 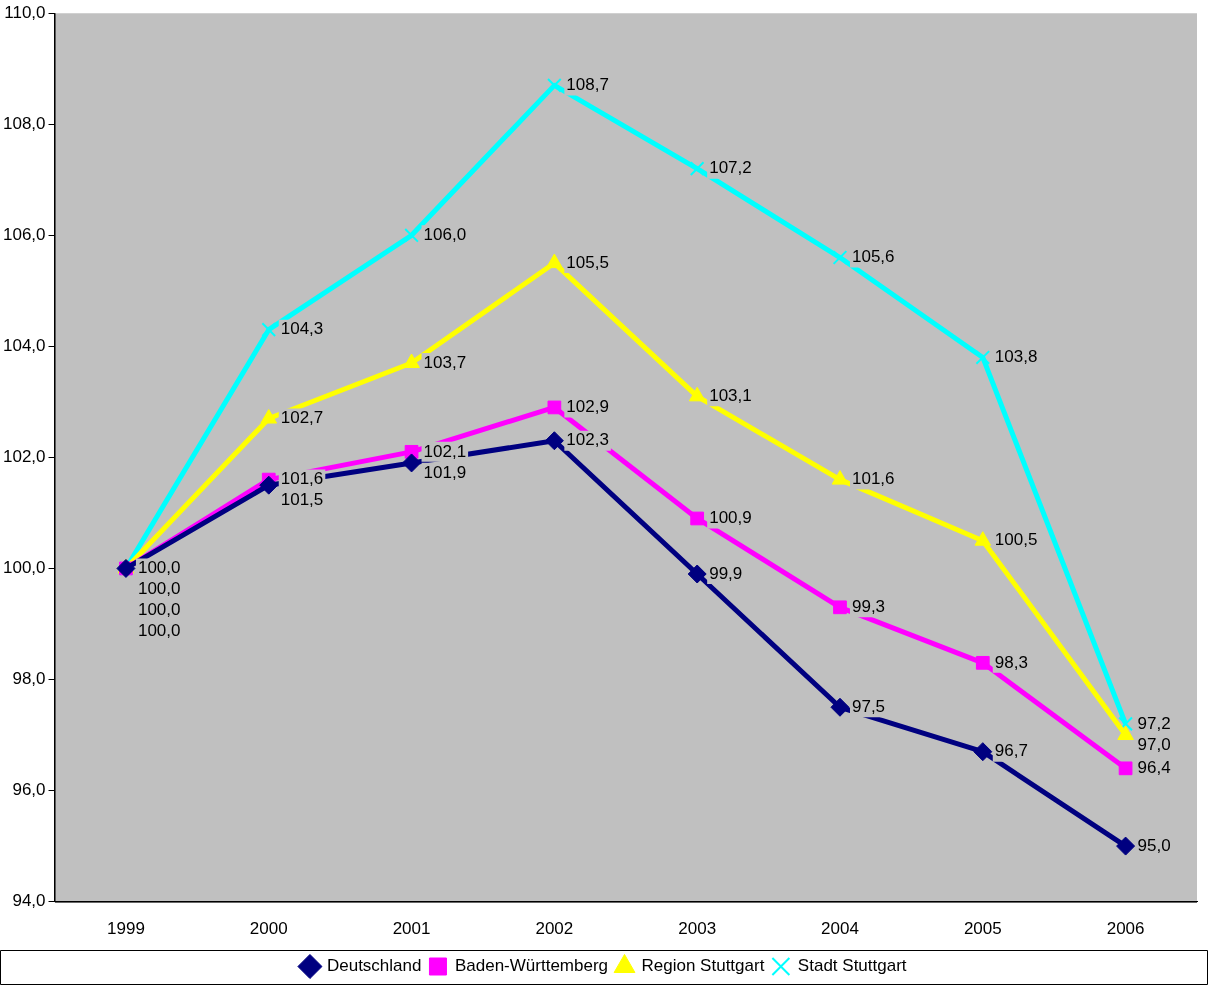 What do you see at coordinates (873, 257) in the screenshot?
I see `data-label: 105,6` at bounding box center [873, 257].